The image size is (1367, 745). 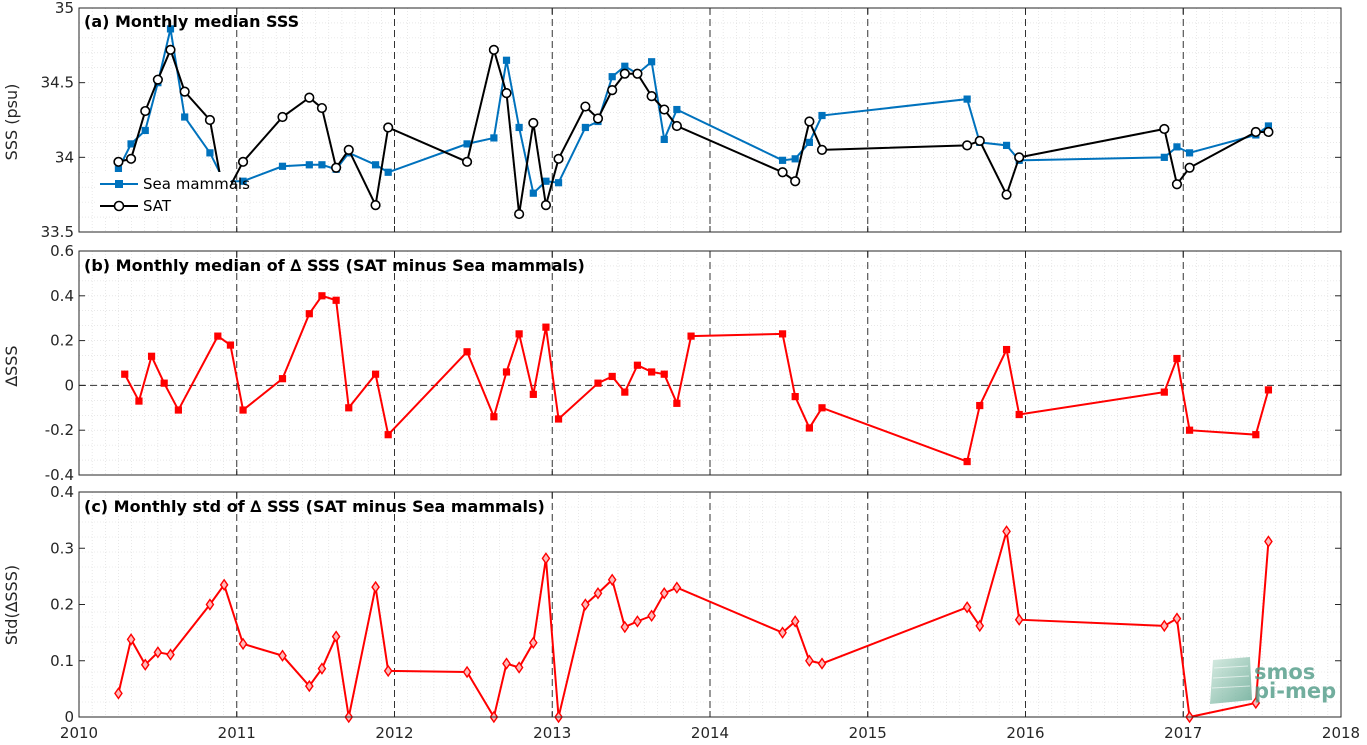 I want to click on panel-a-title: (a) Monthly median SSS, so click(x=191, y=21).